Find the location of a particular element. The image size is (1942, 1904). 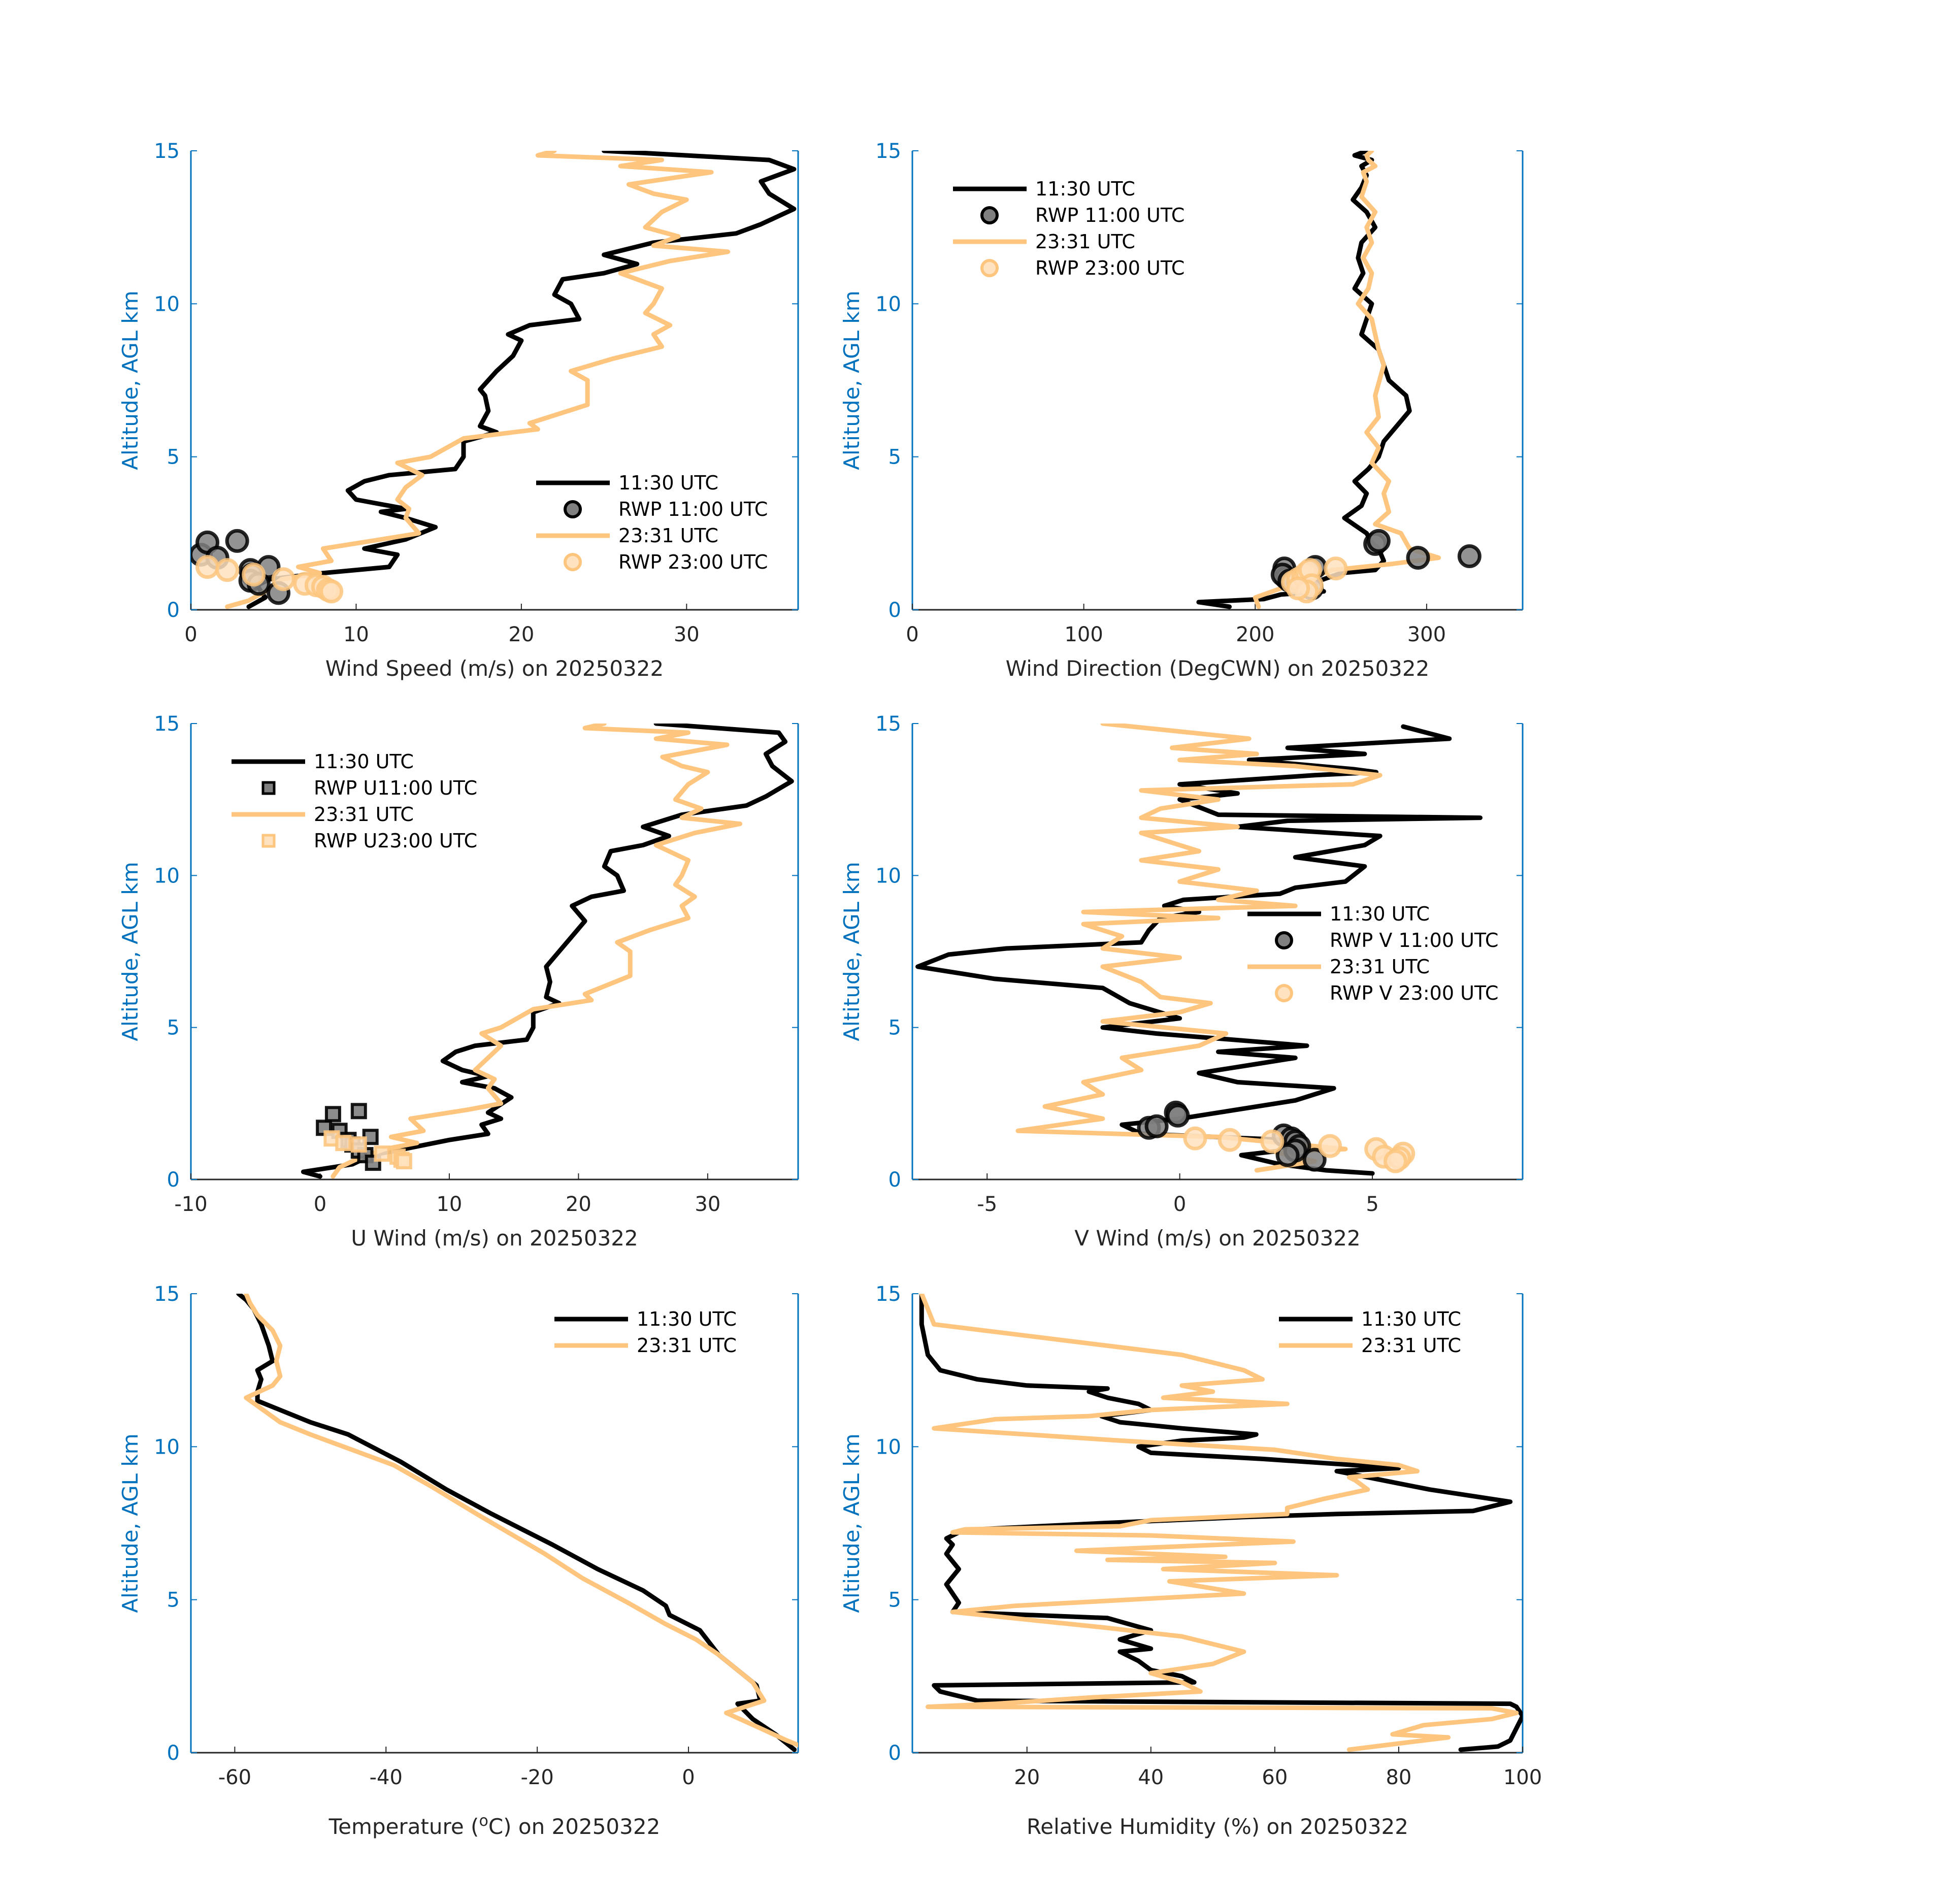

x-axis-label: Wind Speed (m/s) on 20250322 is located at coordinates (494, 669).